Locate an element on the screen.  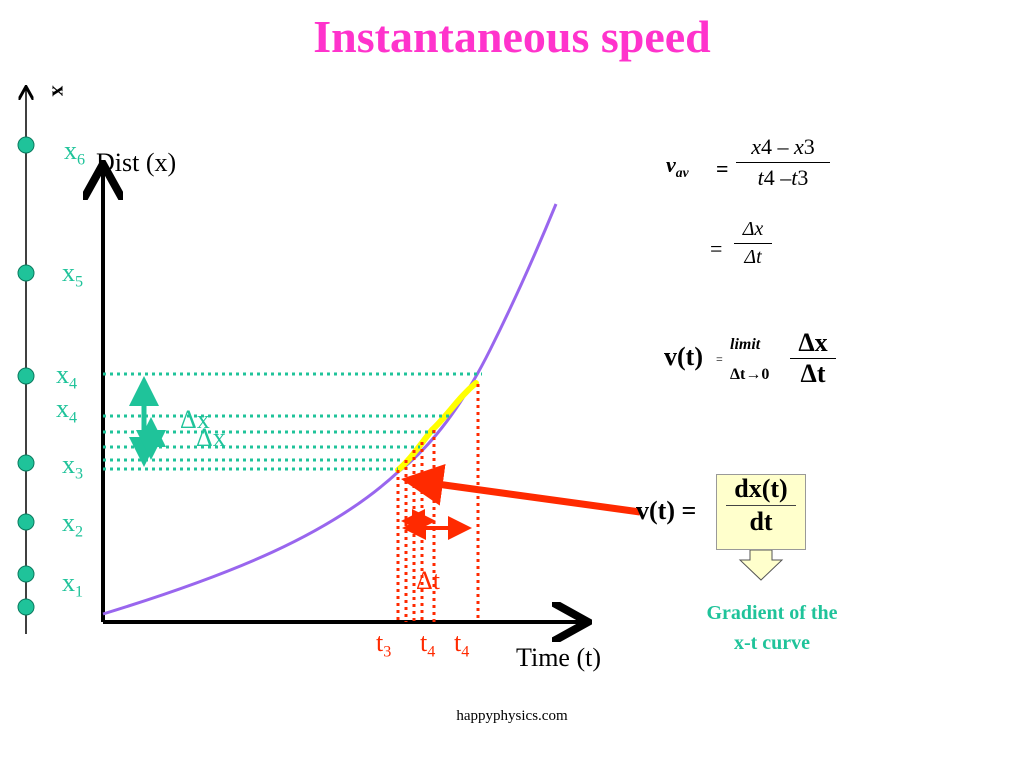
gradient-note-line-1: Gradient of the is located at coordinates (772, 613).